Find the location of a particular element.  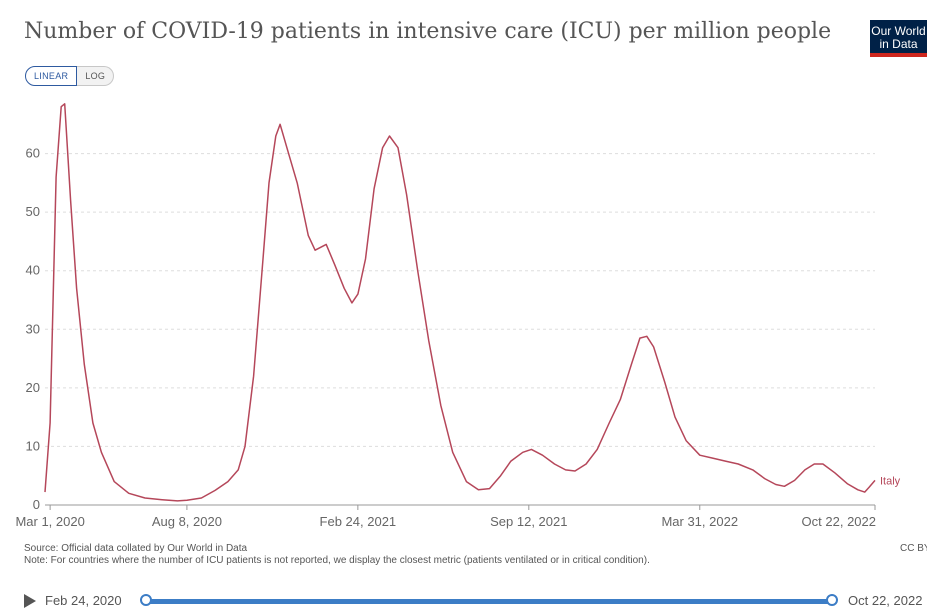

timeline-end-handle is located at coordinates (832, 600).